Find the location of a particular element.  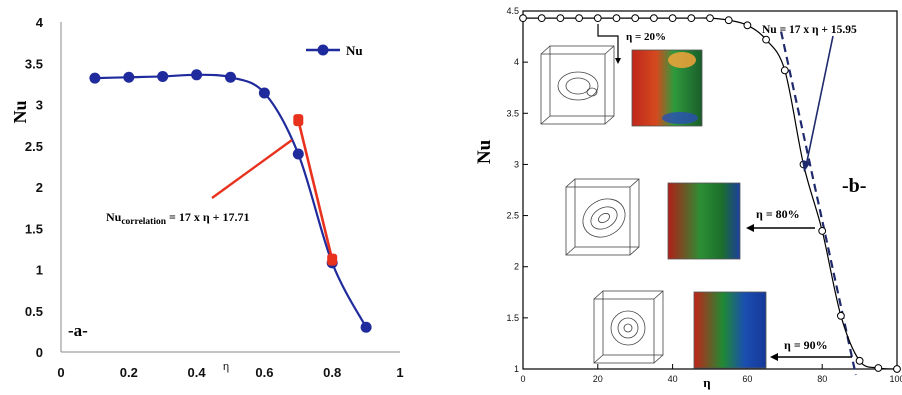

chart-b-correlation-arrow is located at coordinates (819, 101).